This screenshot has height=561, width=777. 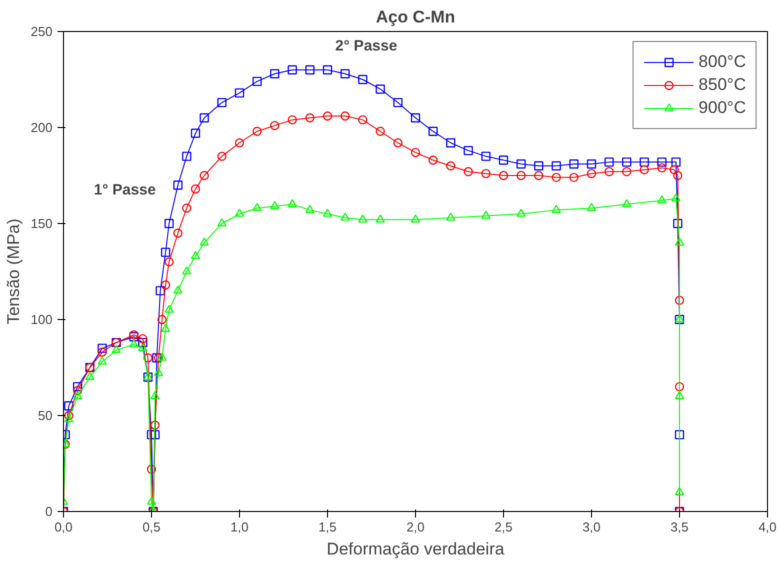 I want to click on y-tick-label: 250, so click(x=41, y=31).